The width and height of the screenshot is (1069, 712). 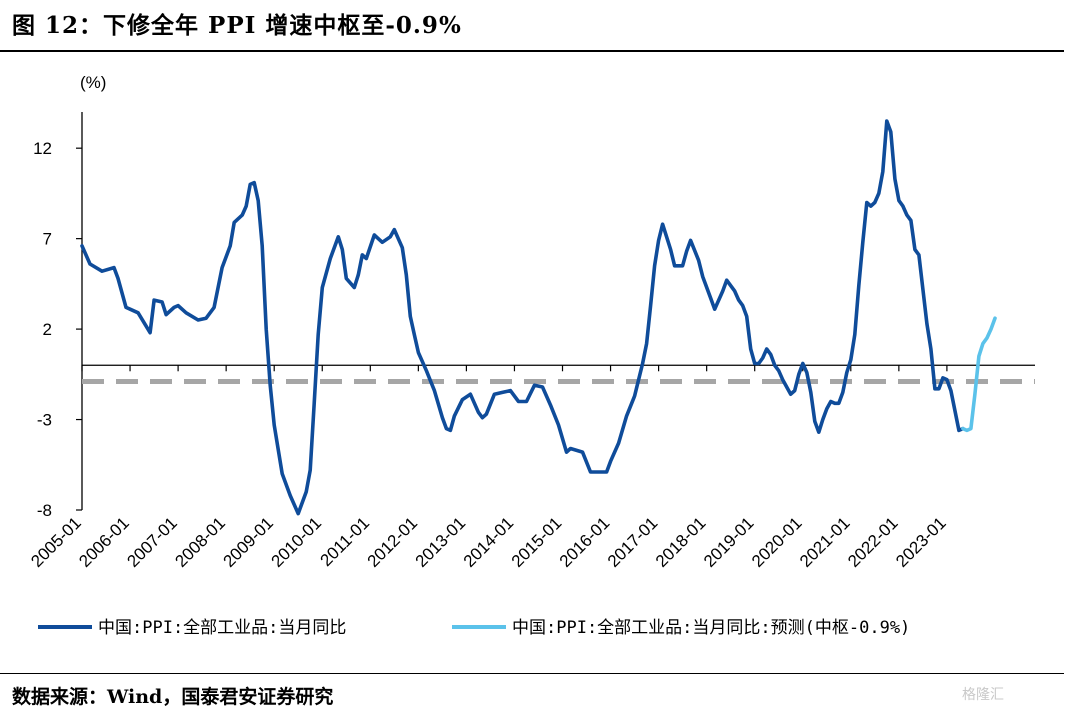 I want to click on x-tick-label: 2008-01, so click(x=200, y=542).